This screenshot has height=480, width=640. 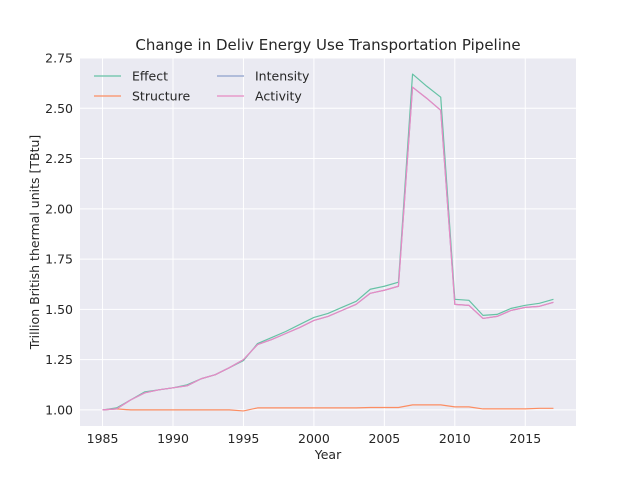 What do you see at coordinates (328, 408) in the screenshot?
I see `series-line-structure` at bounding box center [328, 408].